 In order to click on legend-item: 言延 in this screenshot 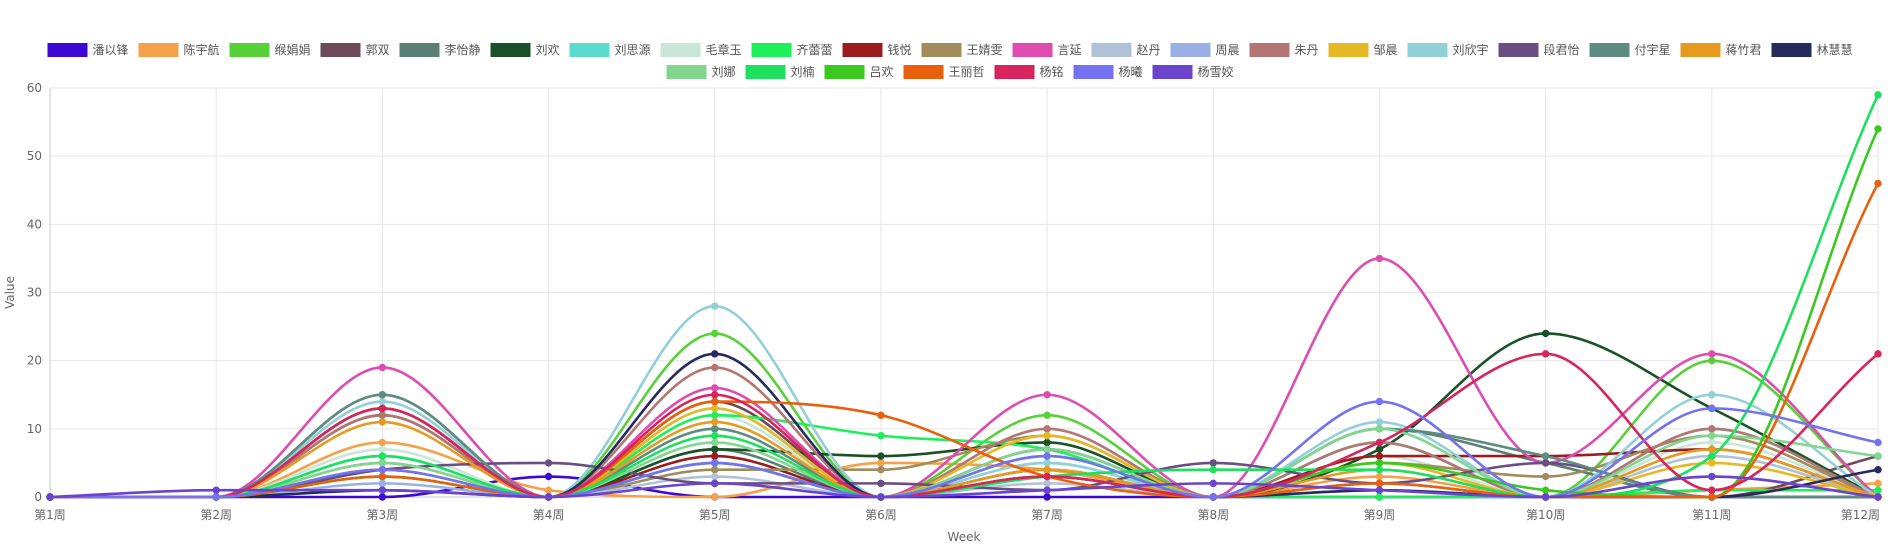, I will do `click(1047, 50)`.